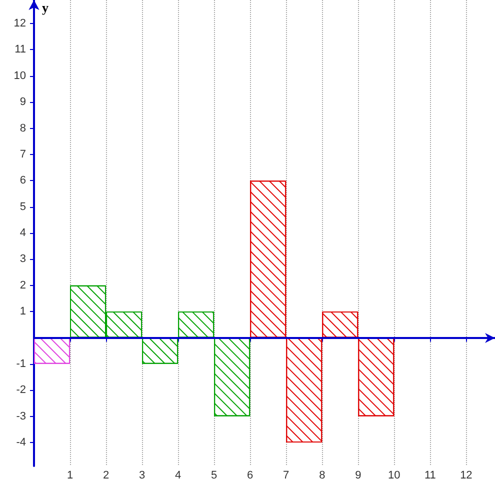 The width and height of the screenshot is (495, 481). I want to click on y-tick-label: 4, so click(23, 233).